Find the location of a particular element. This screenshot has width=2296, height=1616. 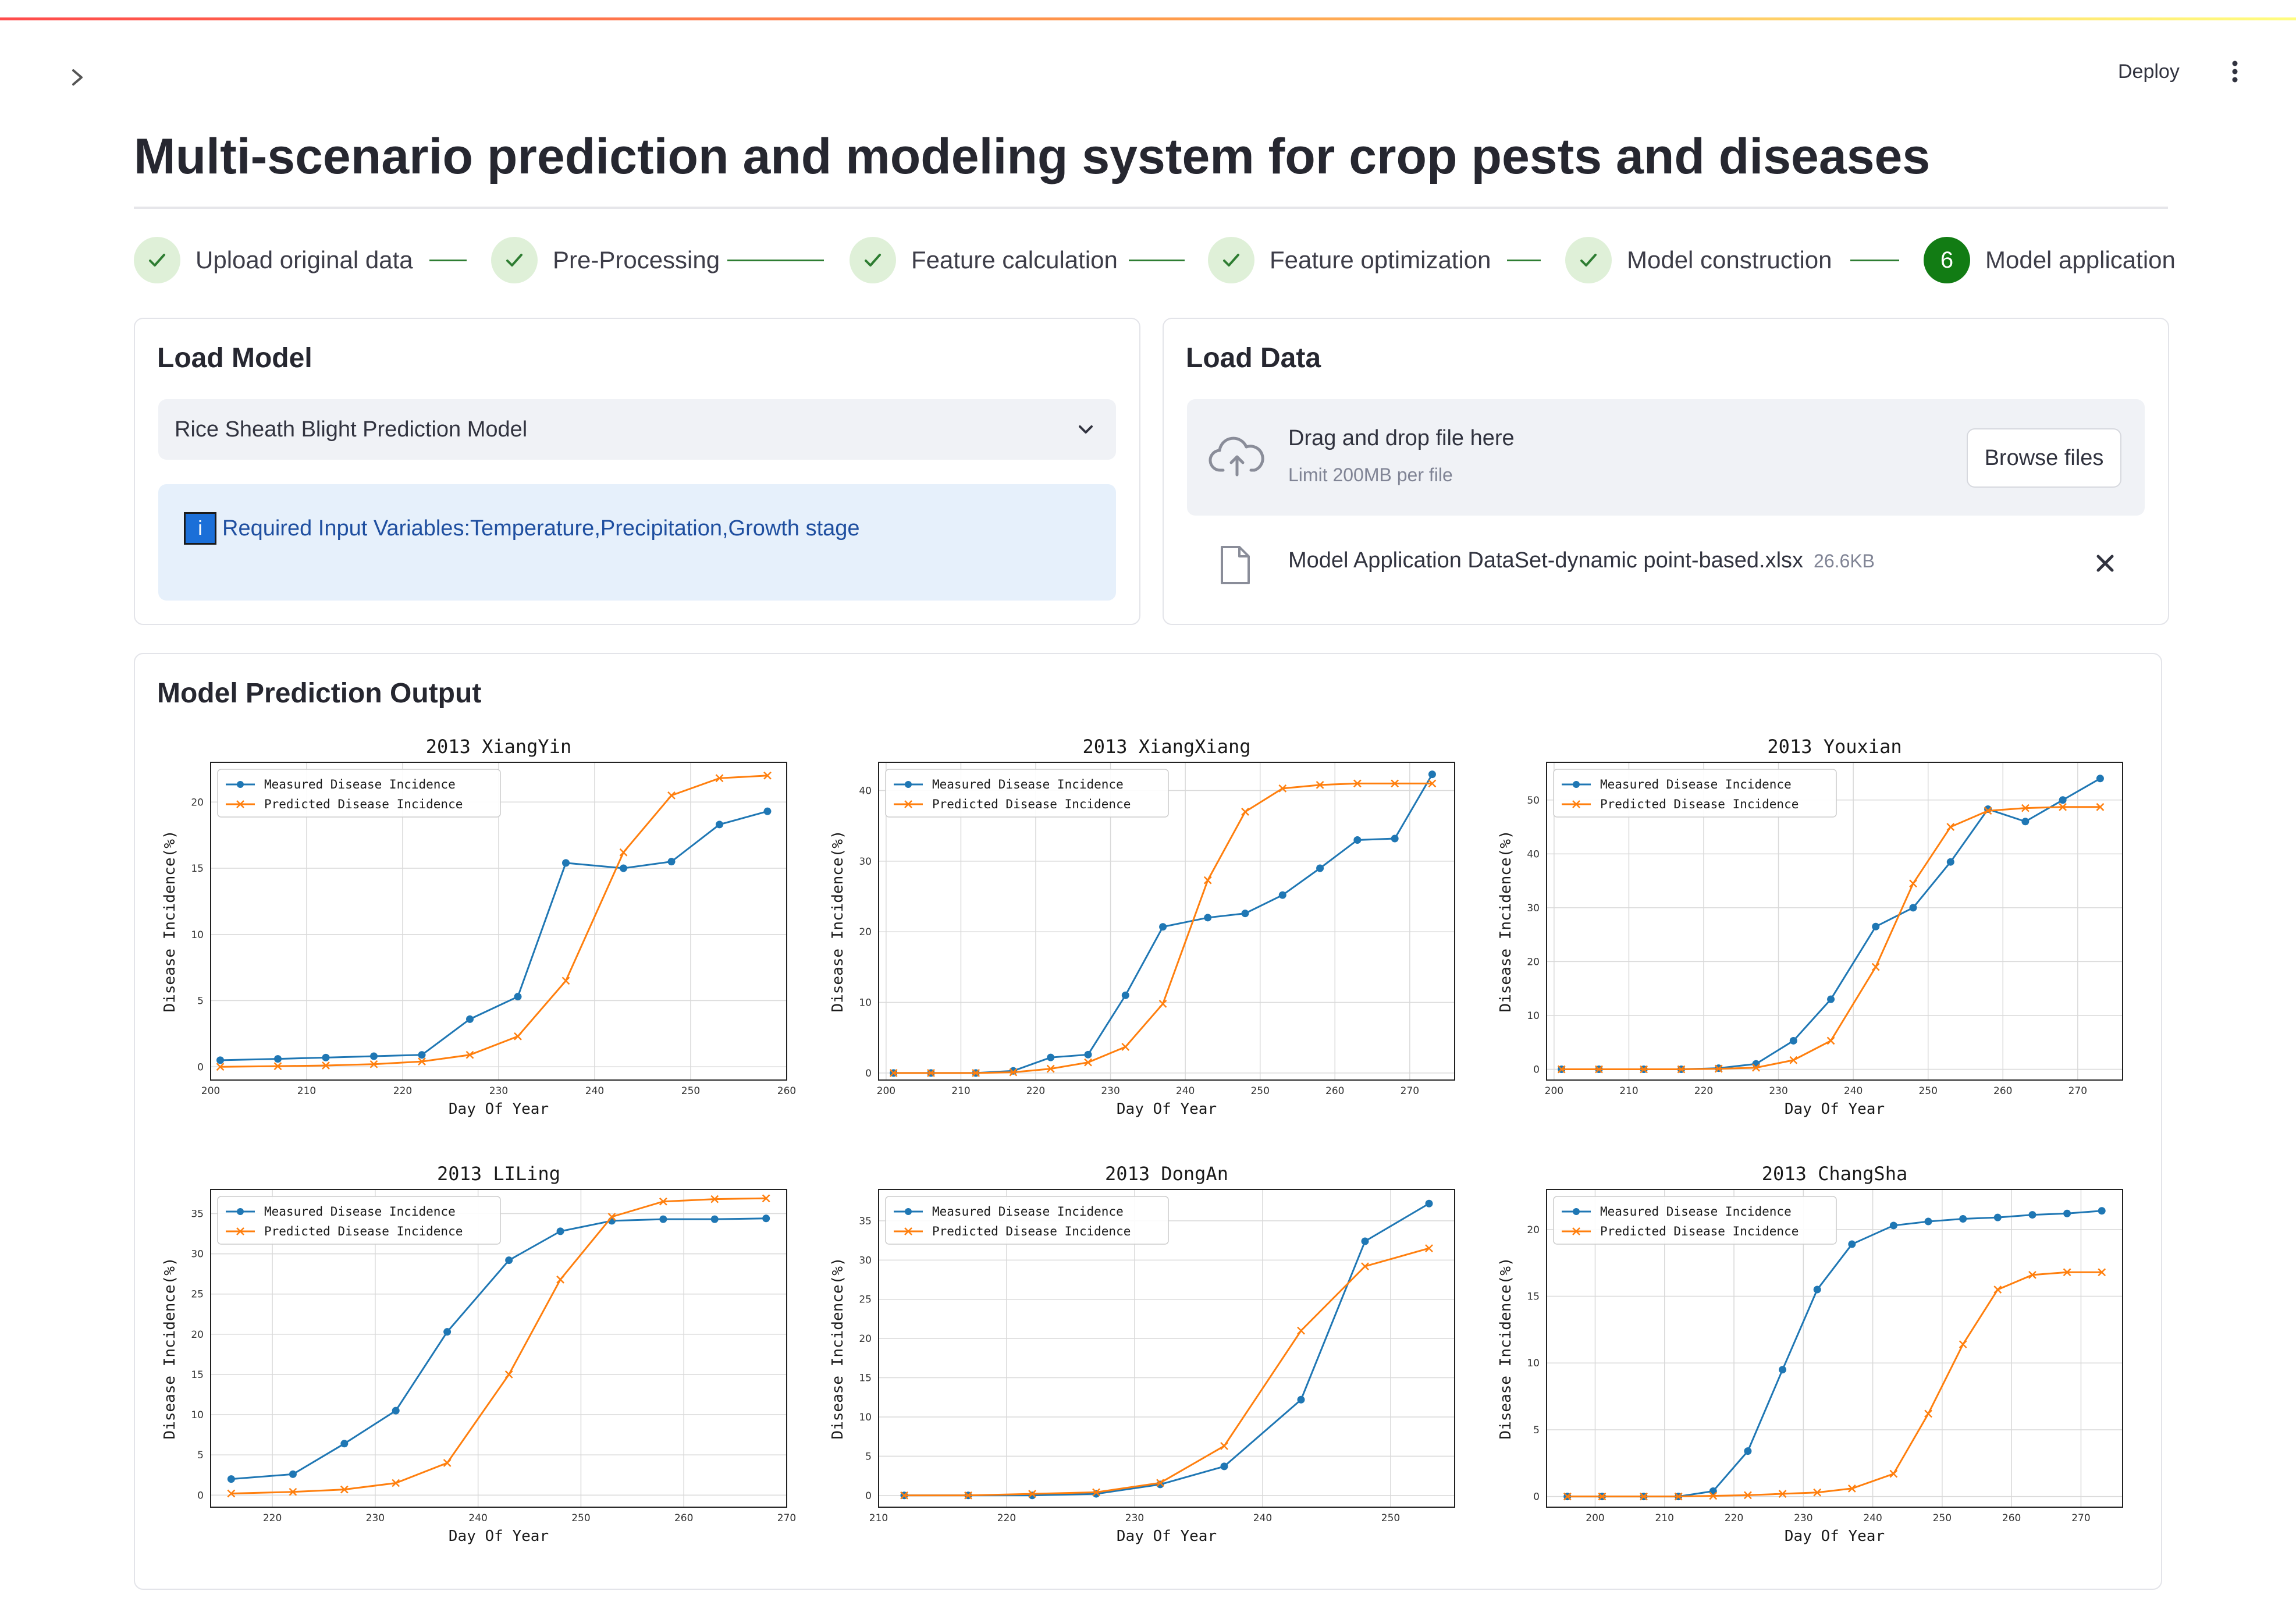

step-label: Model application is located at coordinates (2080, 260).